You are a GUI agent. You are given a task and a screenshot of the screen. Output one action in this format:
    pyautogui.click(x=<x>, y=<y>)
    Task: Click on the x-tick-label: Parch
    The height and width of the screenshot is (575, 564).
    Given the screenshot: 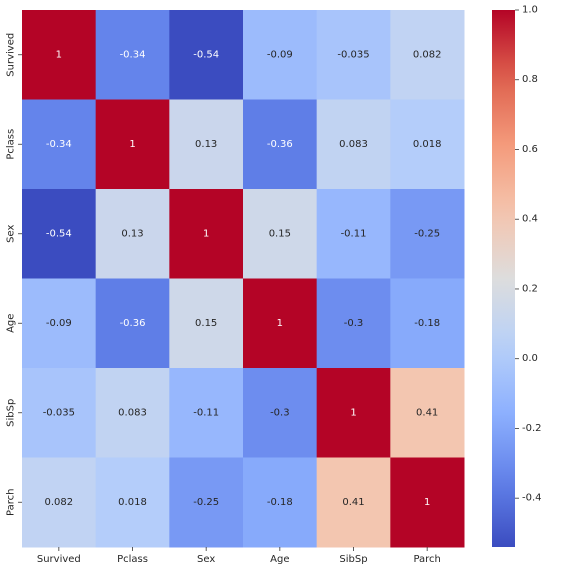 What is the action you would take?
    pyautogui.click(x=426, y=559)
    